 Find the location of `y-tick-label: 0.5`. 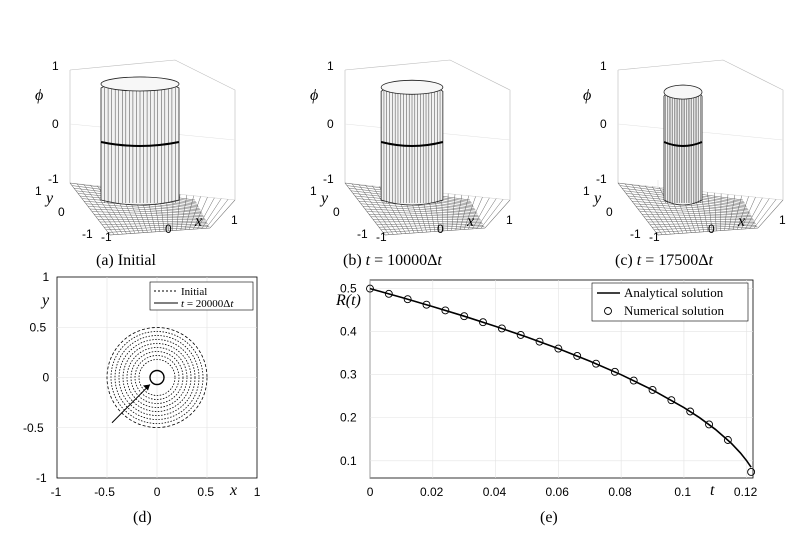

y-tick-label: 0.5 is located at coordinates (38, 327).